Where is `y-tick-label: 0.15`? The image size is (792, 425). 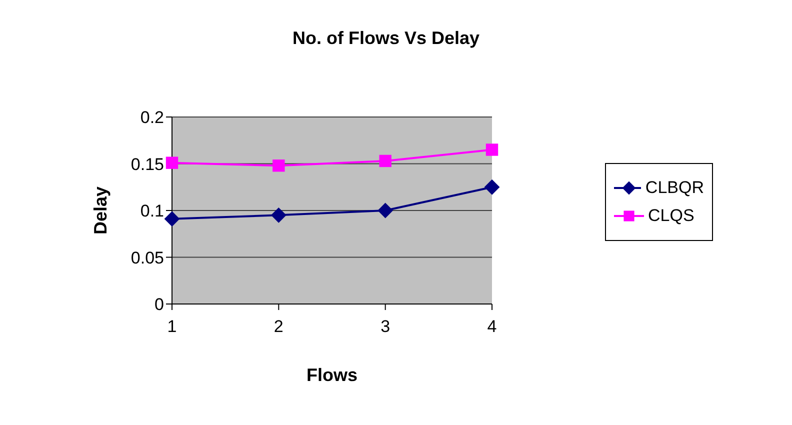
y-tick-label: 0.15 is located at coordinates (147, 164).